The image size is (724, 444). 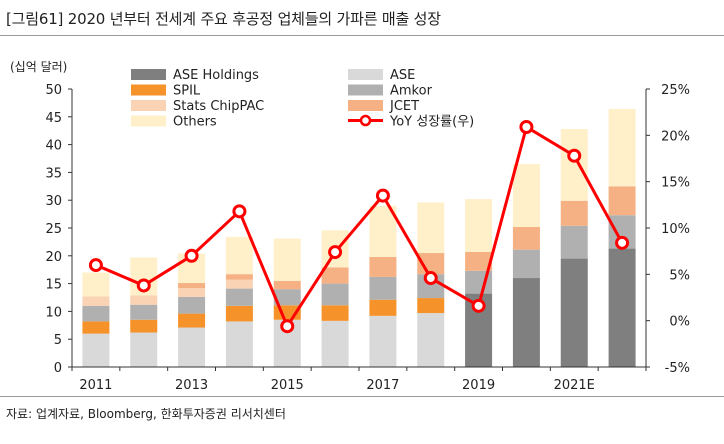 What do you see at coordinates (53, 201) in the screenshot?
I see `y-tick-label: 30` at bounding box center [53, 201].